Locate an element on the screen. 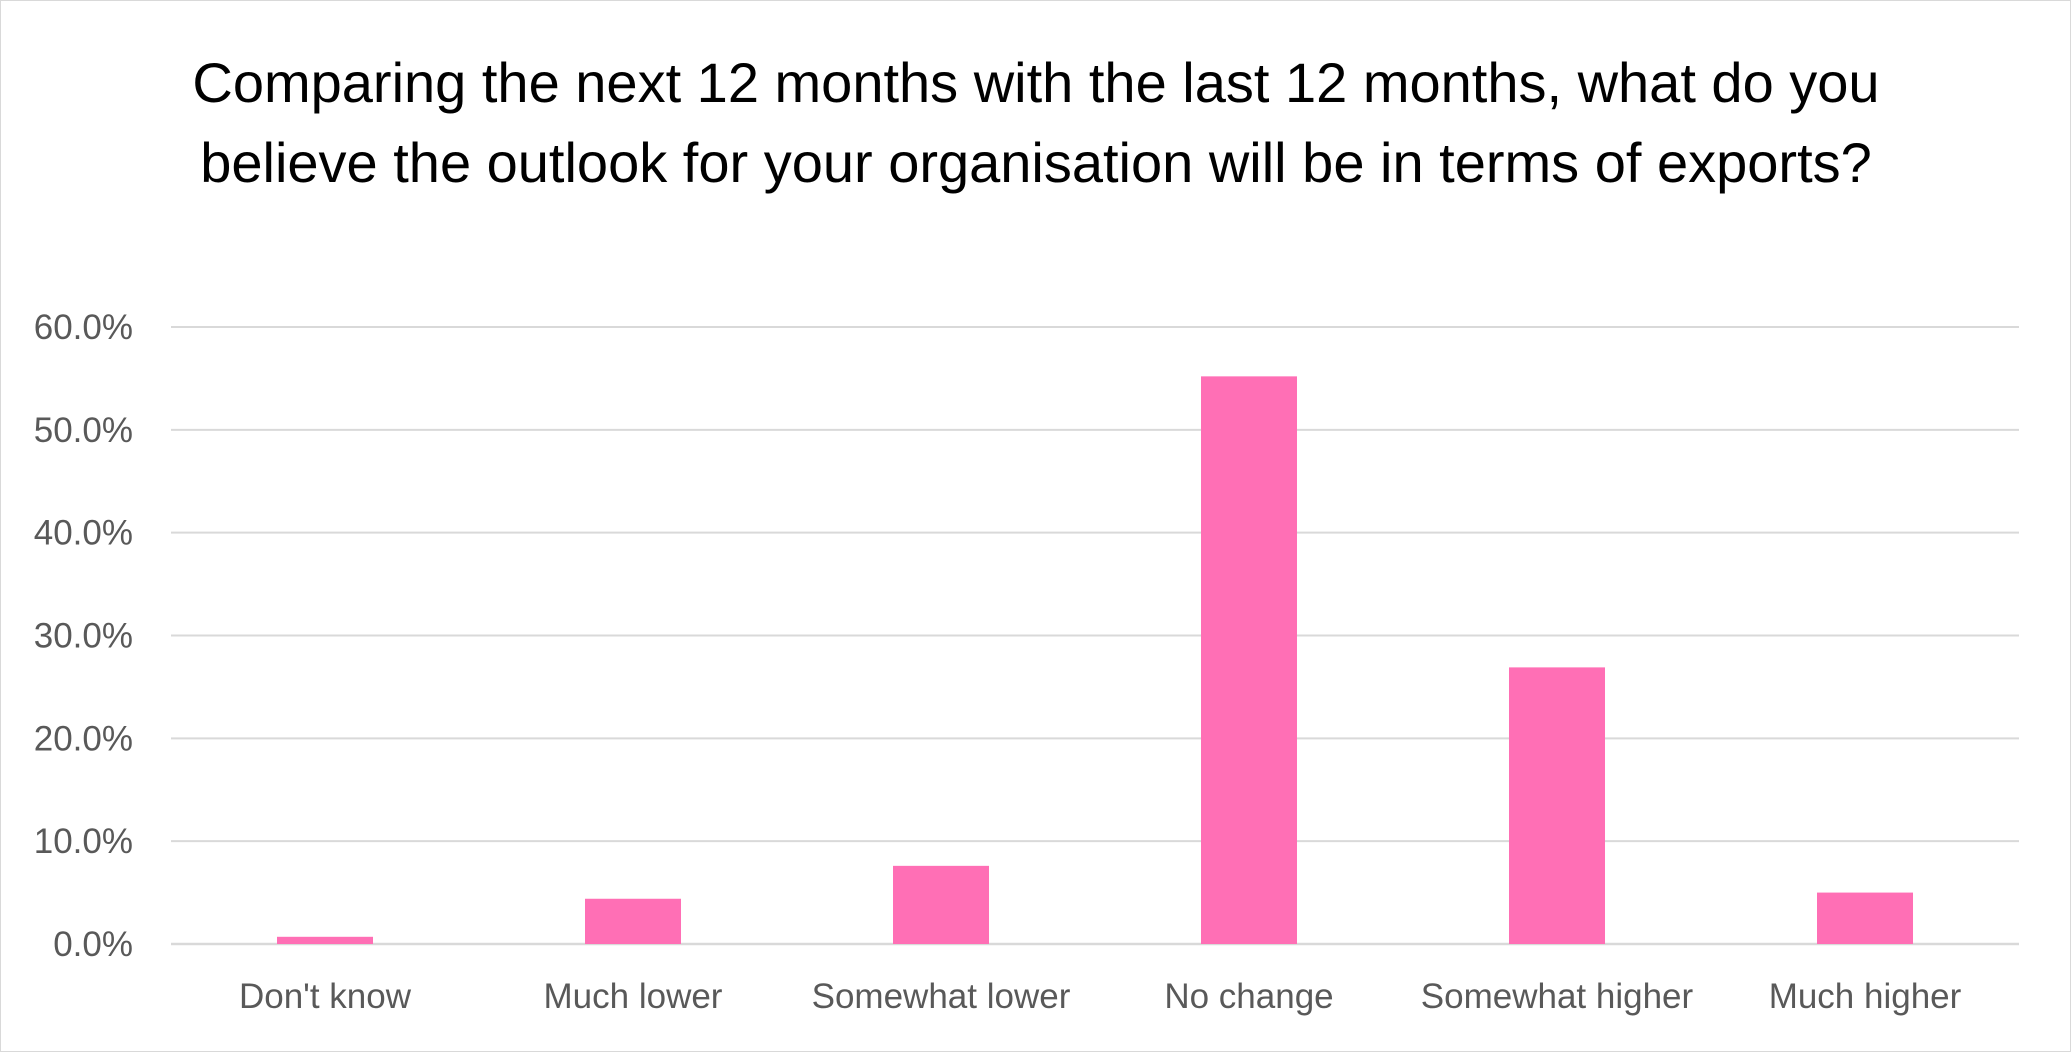  x-tick-label: Don't know is located at coordinates (325, 996).